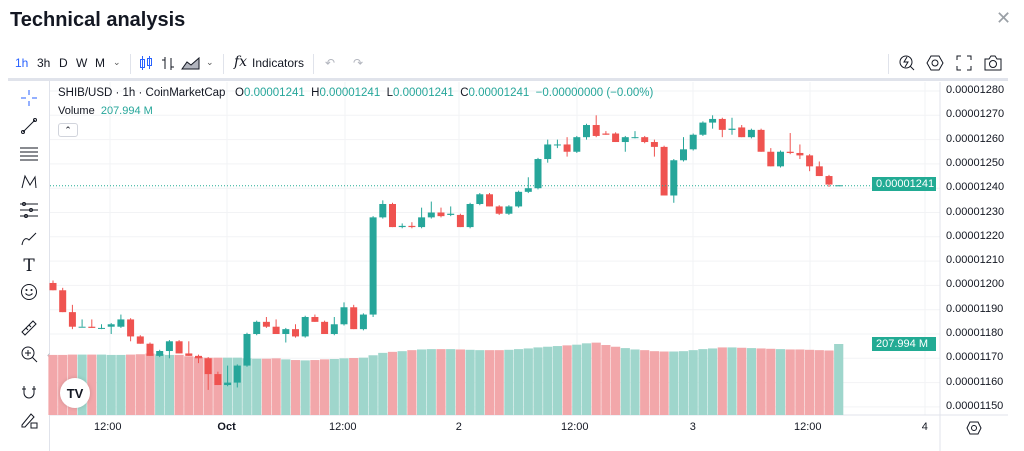 The height and width of the screenshot is (451, 1024). Describe the element at coordinates (29, 292) in the screenshot. I see `emoji-icon` at that location.